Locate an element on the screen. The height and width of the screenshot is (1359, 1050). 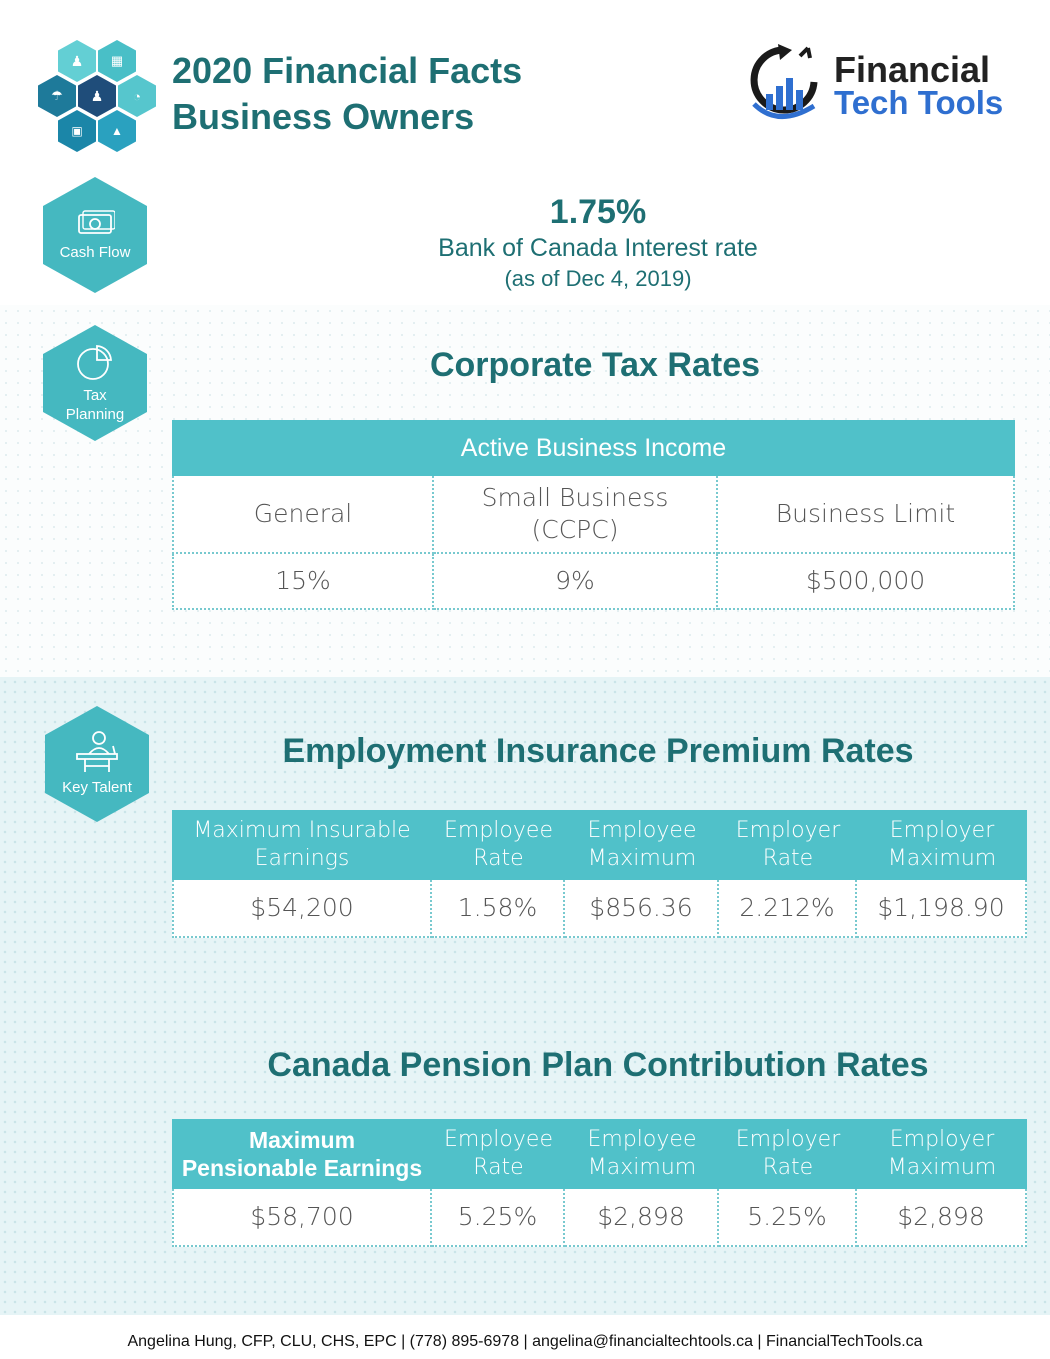
cash-flow-label: Cash Flow is located at coordinates (95, 253).